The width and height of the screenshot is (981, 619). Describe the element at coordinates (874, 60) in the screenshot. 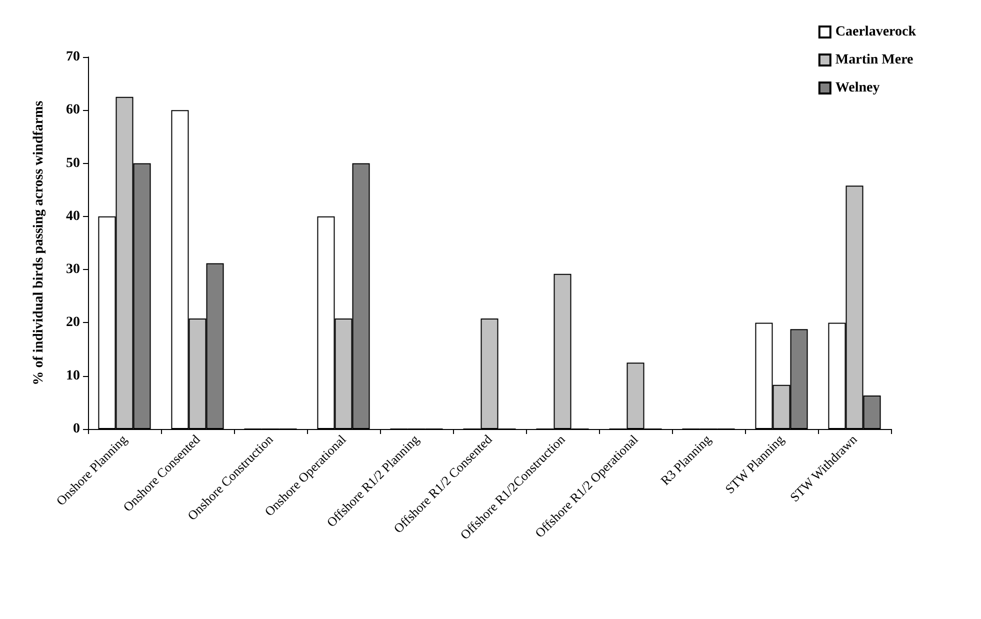

I see `legend-label: Martin Mere` at that location.